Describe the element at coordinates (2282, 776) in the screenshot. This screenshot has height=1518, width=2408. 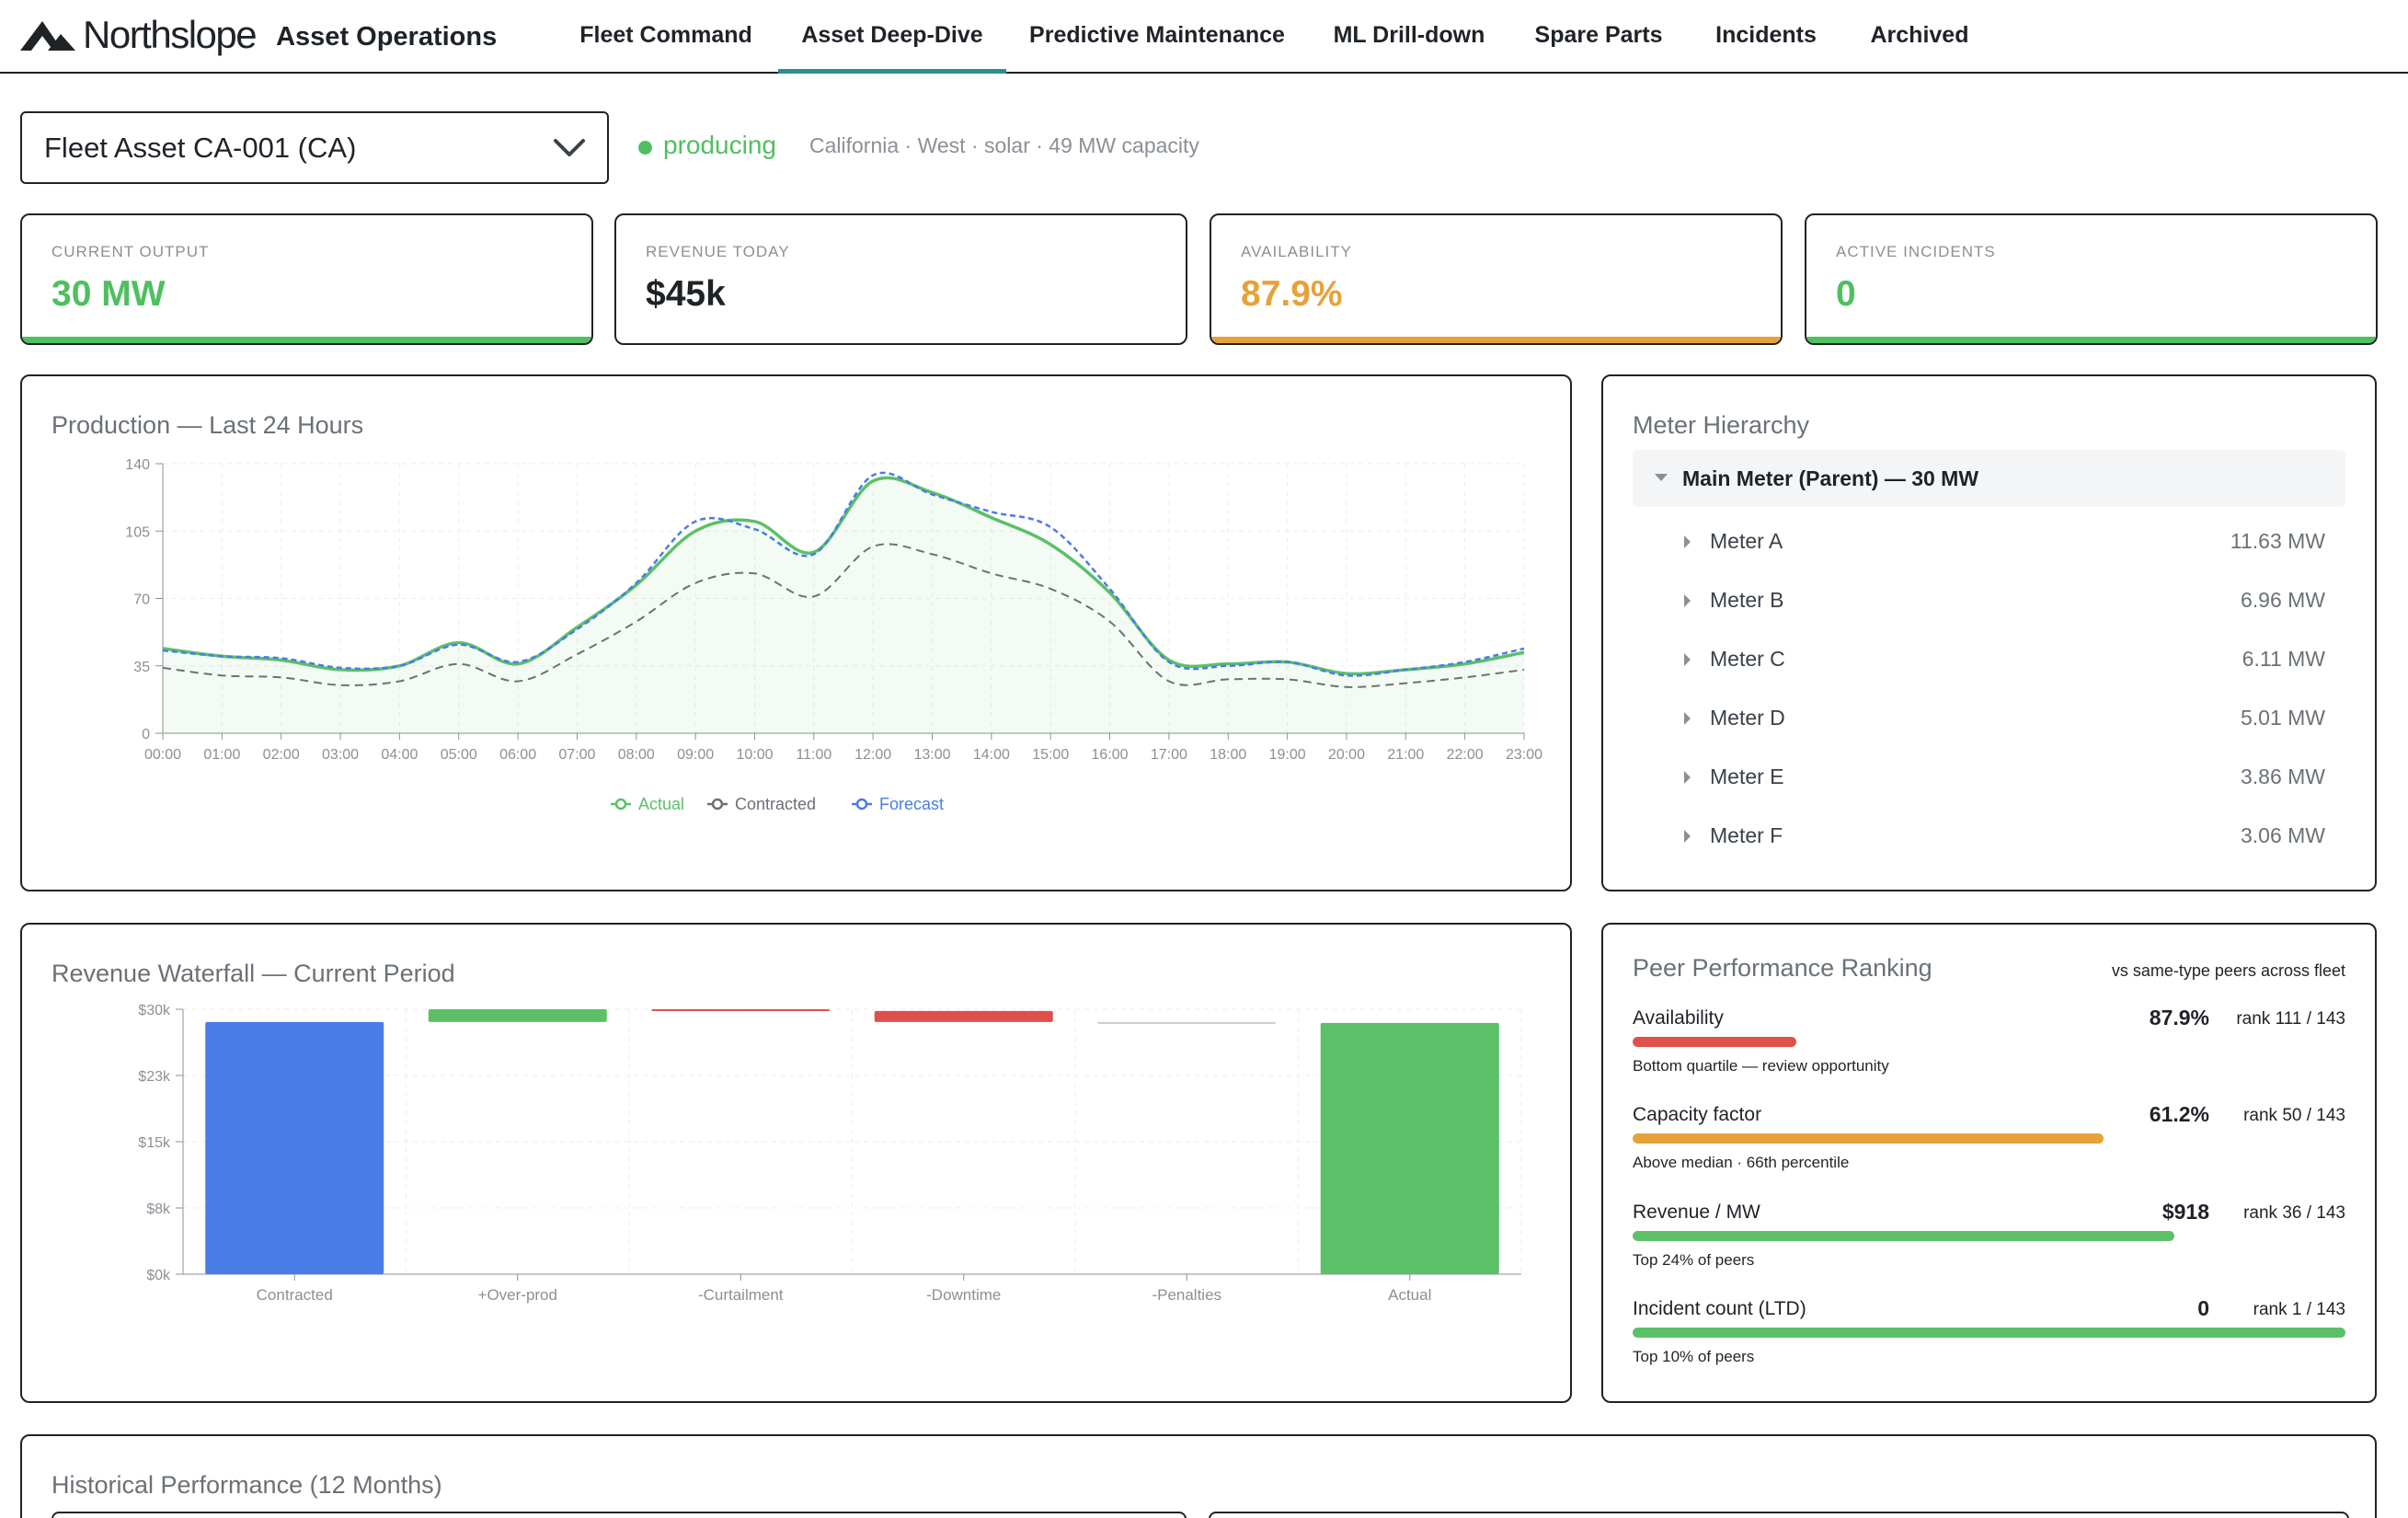
I see `meter-value: 3.86 MW` at that location.